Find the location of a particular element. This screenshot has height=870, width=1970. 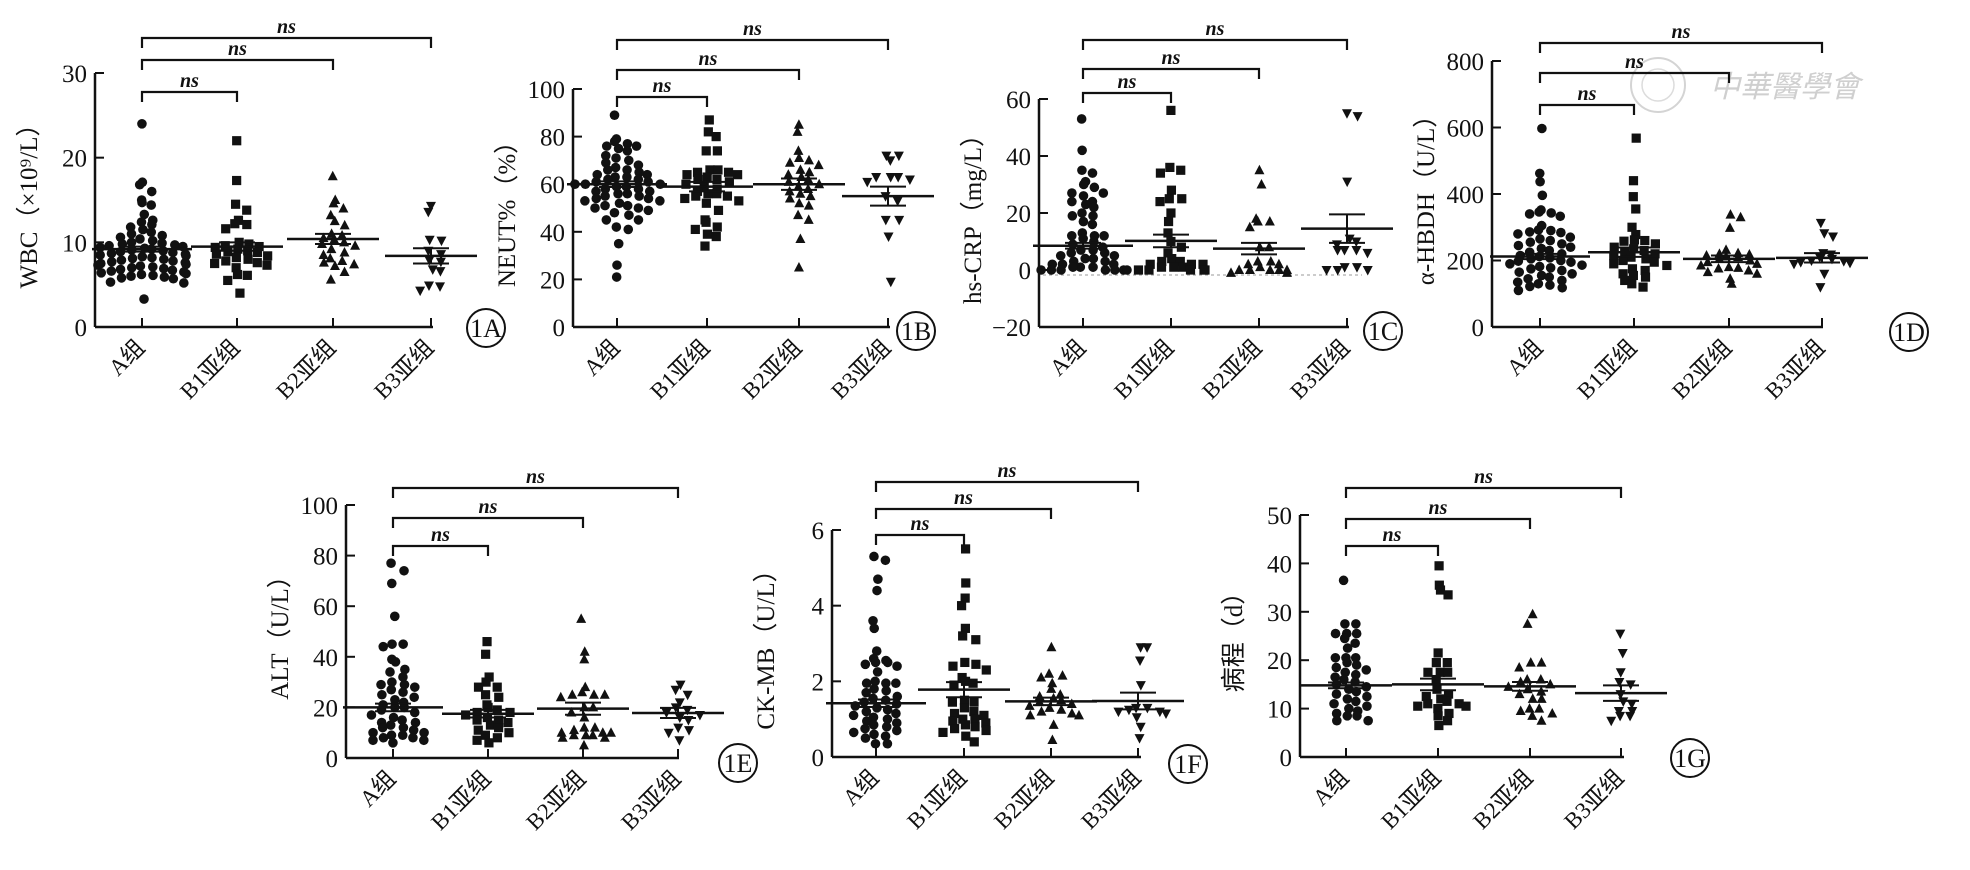

1B-series-2 is located at coordinates (799, 195).